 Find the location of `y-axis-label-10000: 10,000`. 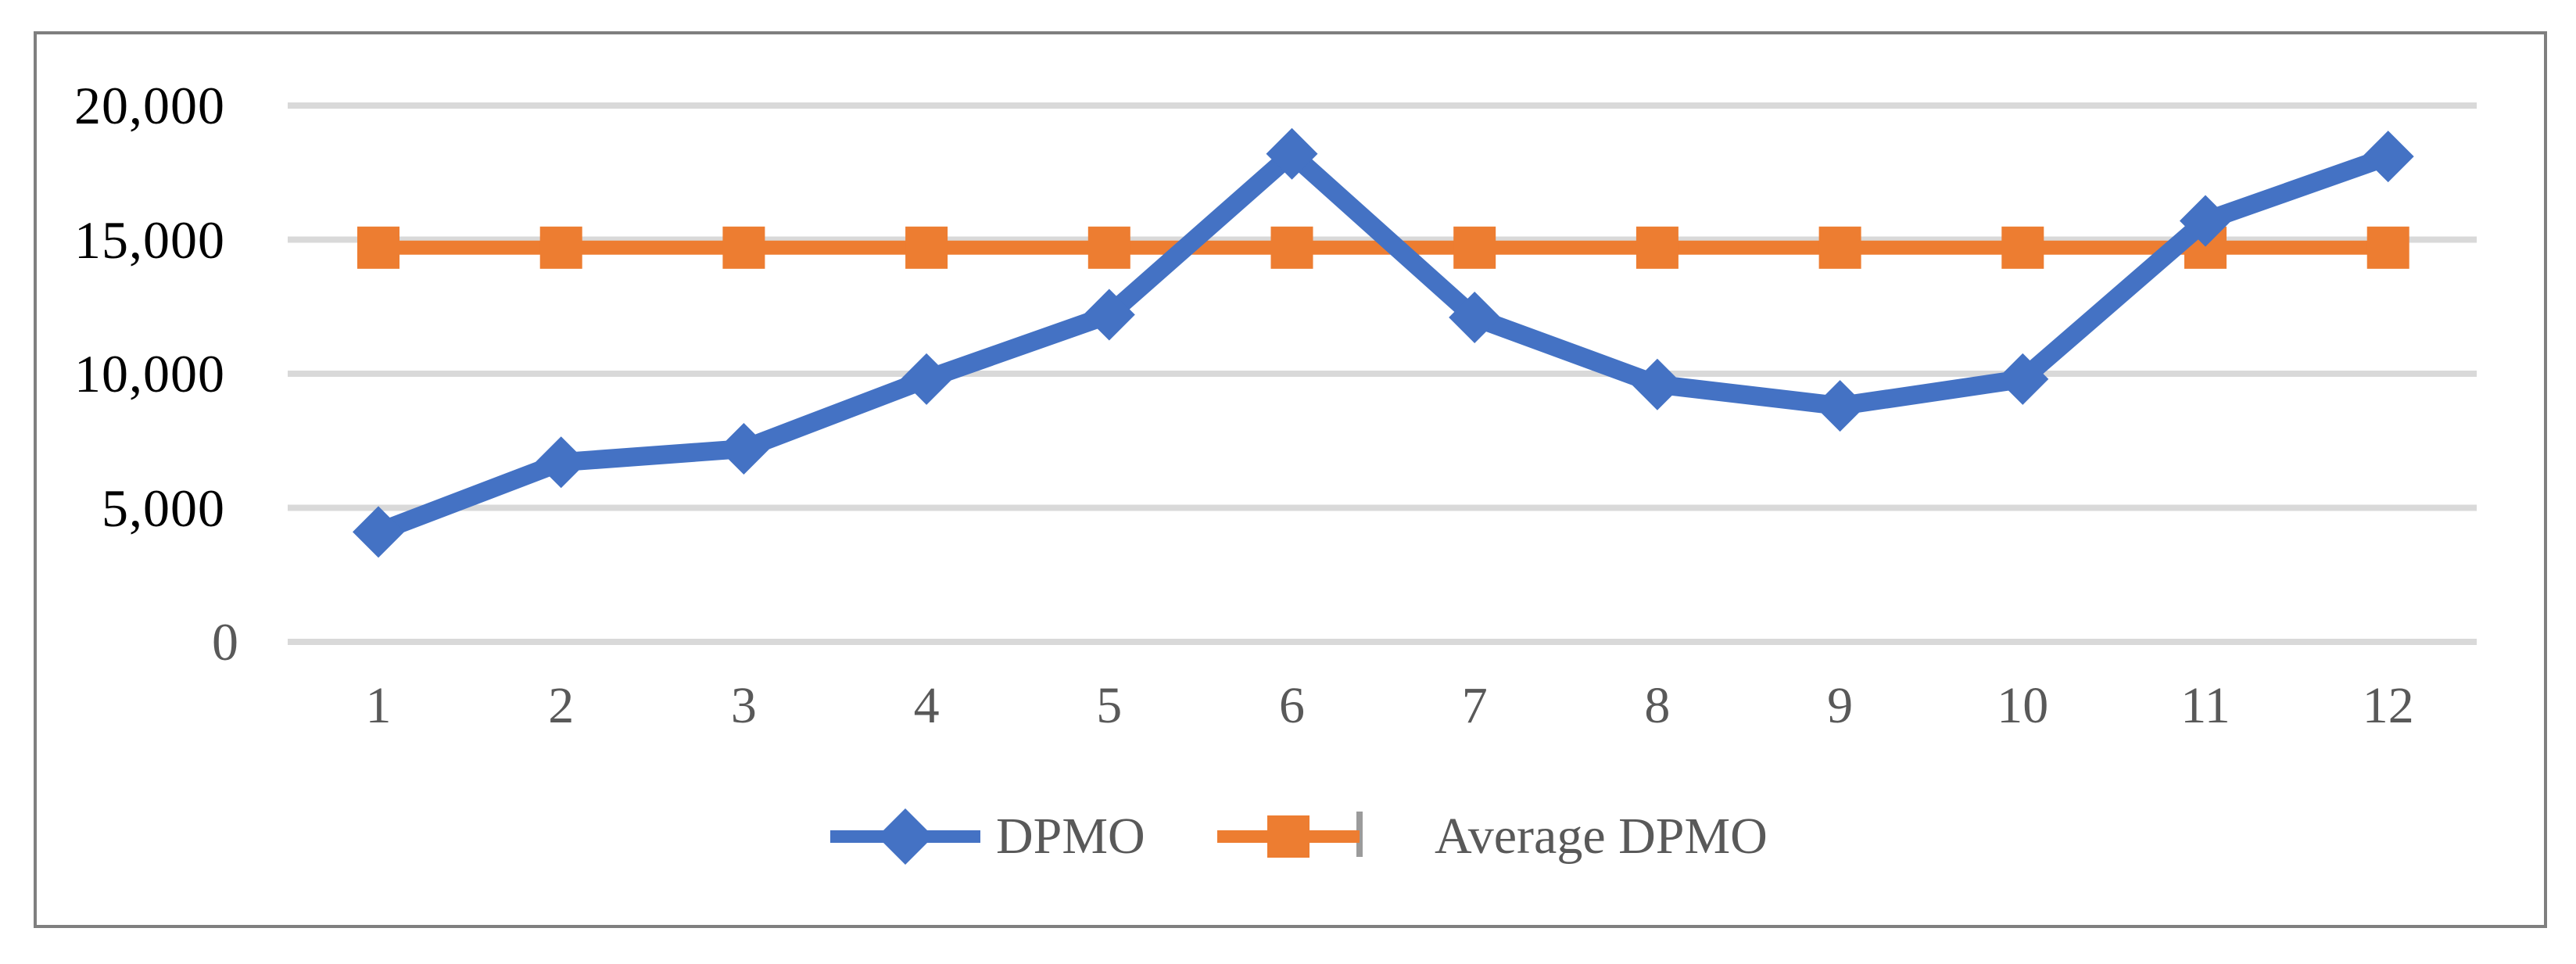

y-axis-label-10000: 10,000 is located at coordinates (149, 373).